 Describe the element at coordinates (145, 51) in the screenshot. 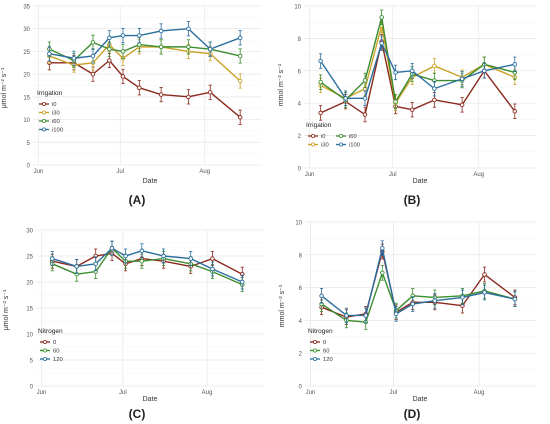

I see `series-line-i60` at that location.